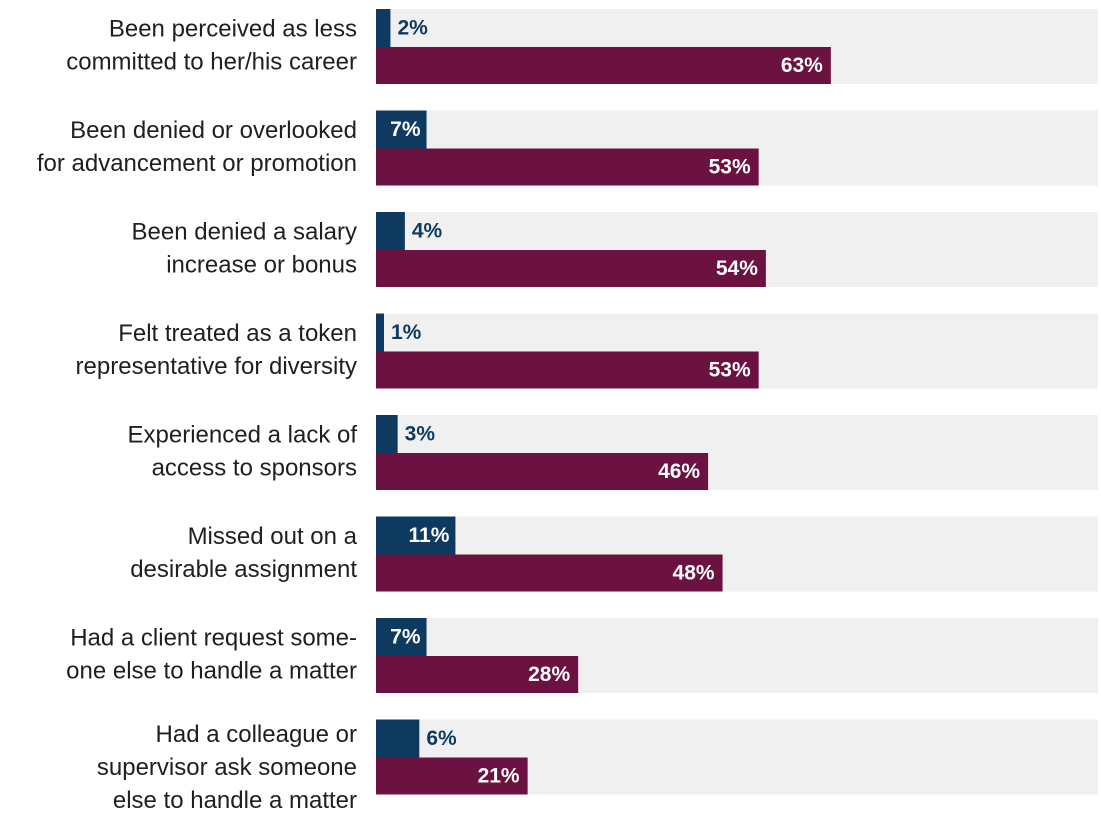  I want to click on category-label: Had a colleague or, so click(256, 734).